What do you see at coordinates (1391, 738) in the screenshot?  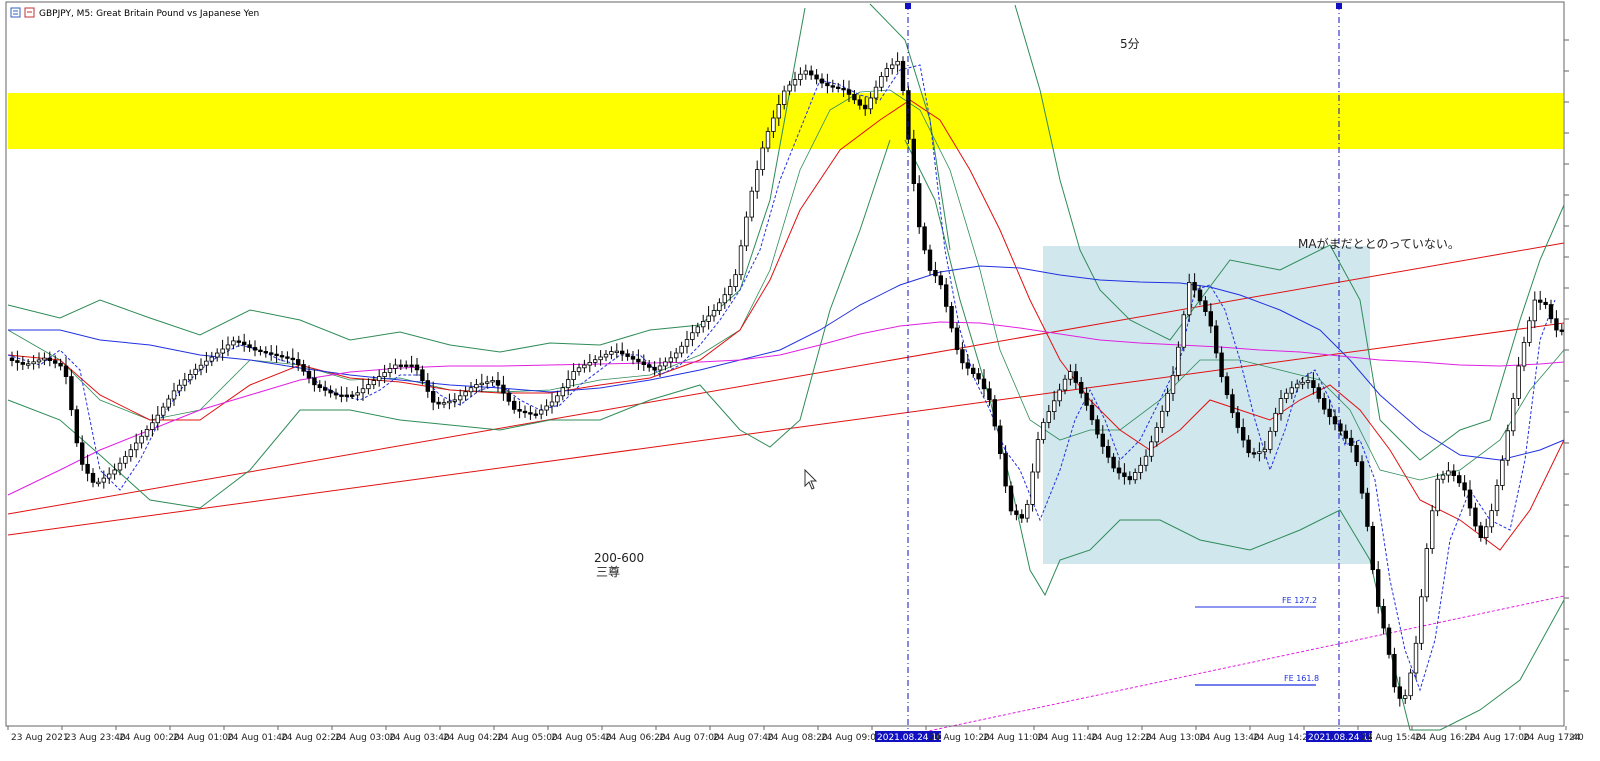 I see `time-tick-label: 24 Aug 15:40` at bounding box center [1391, 738].